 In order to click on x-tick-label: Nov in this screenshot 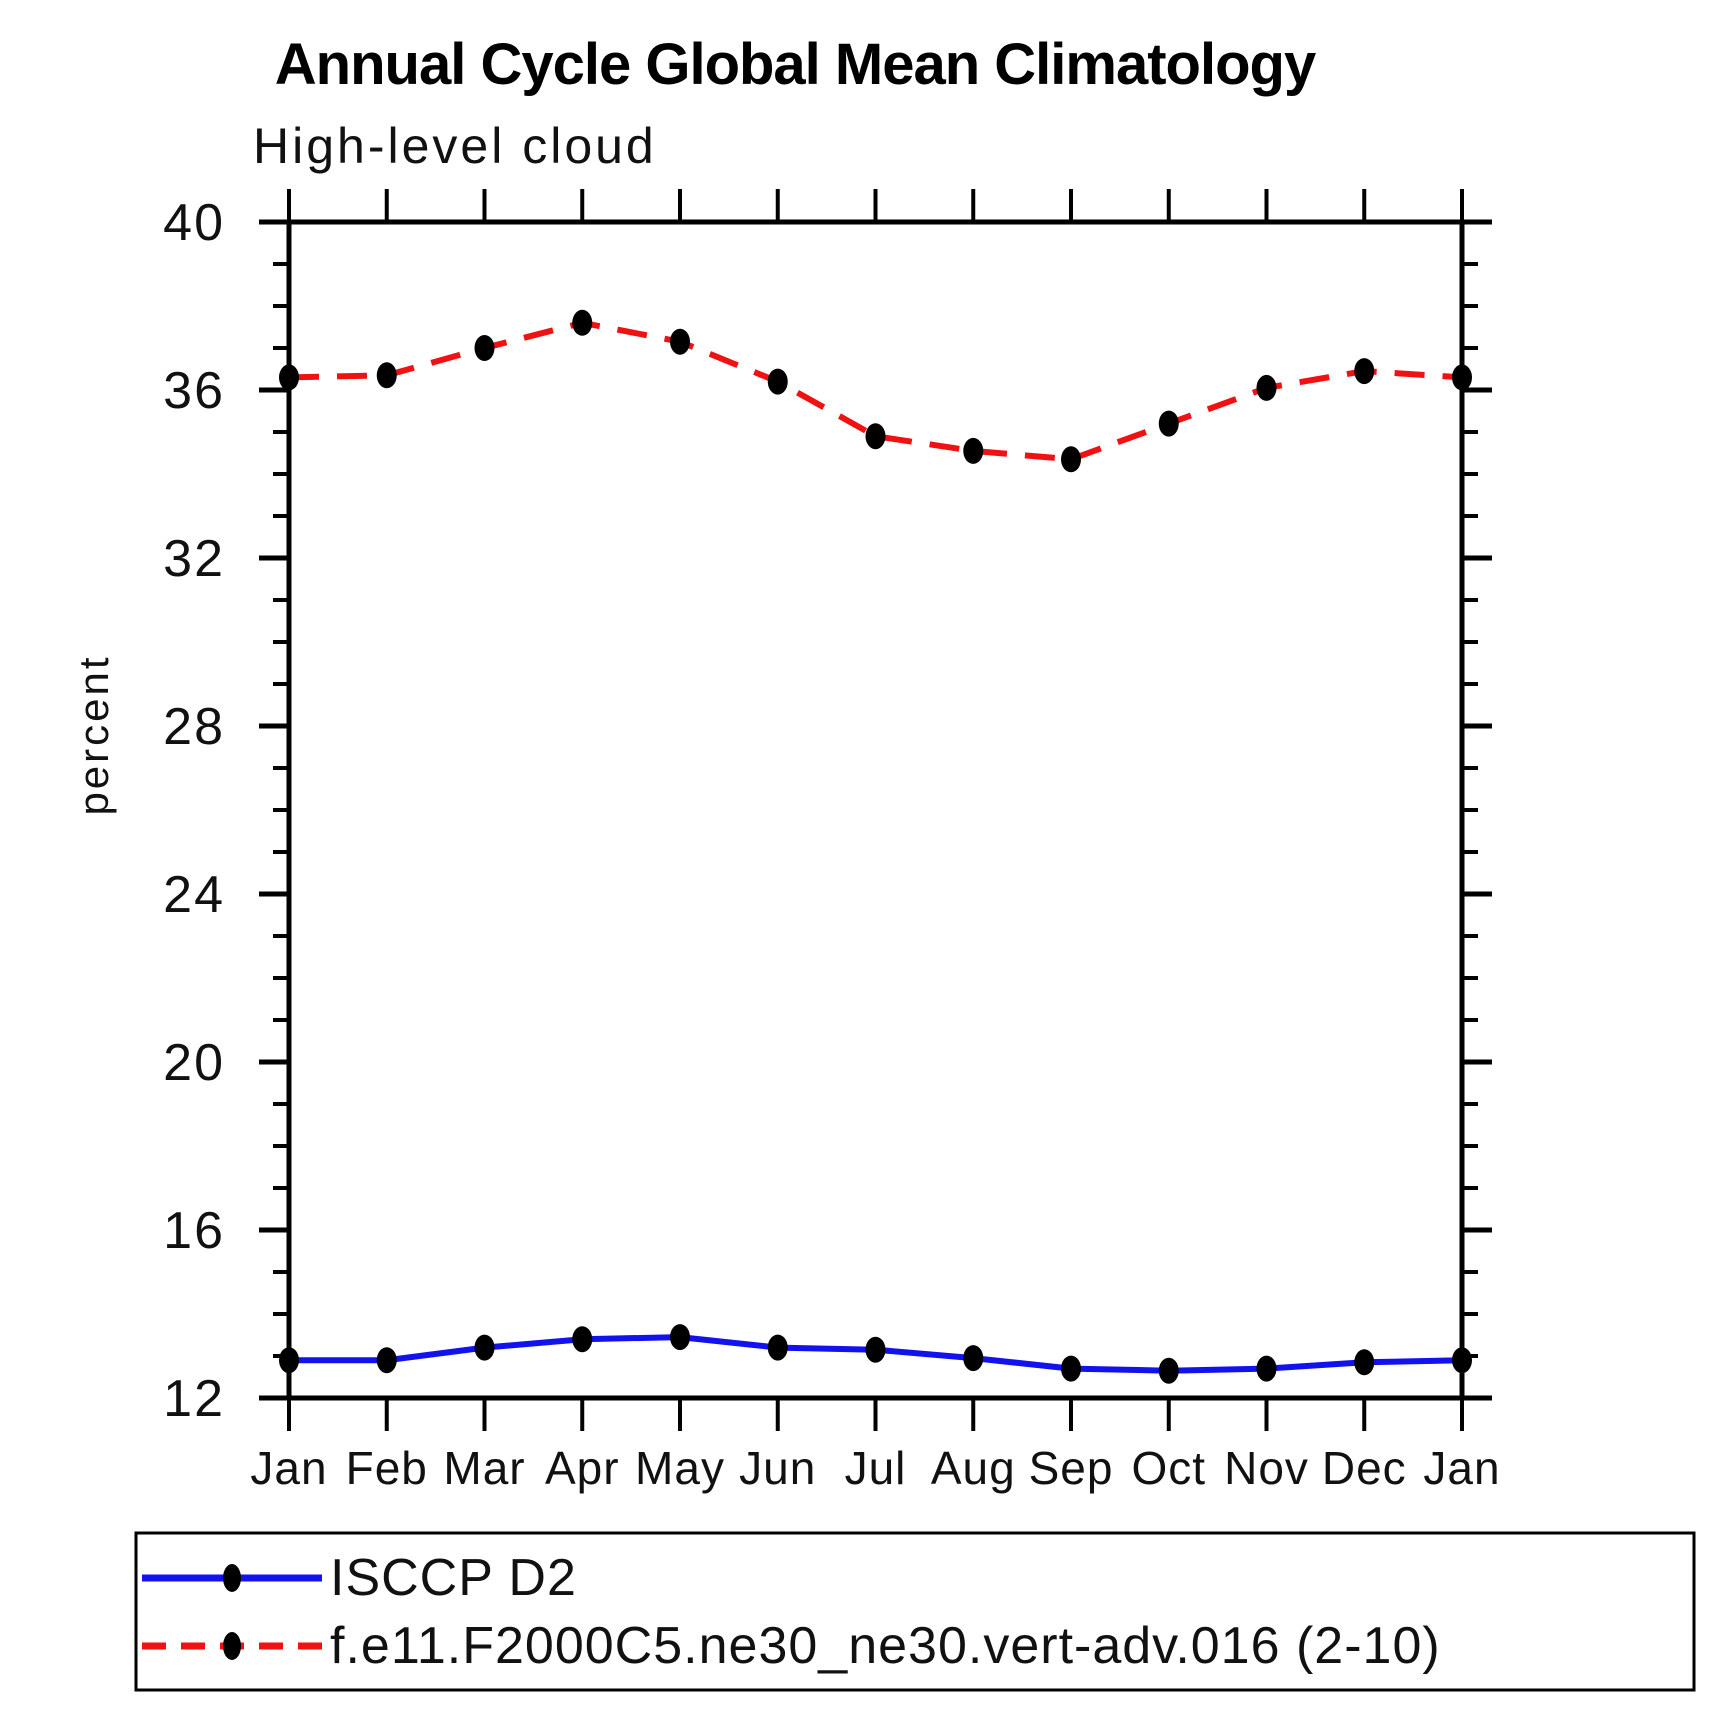, I will do `click(1266, 1468)`.